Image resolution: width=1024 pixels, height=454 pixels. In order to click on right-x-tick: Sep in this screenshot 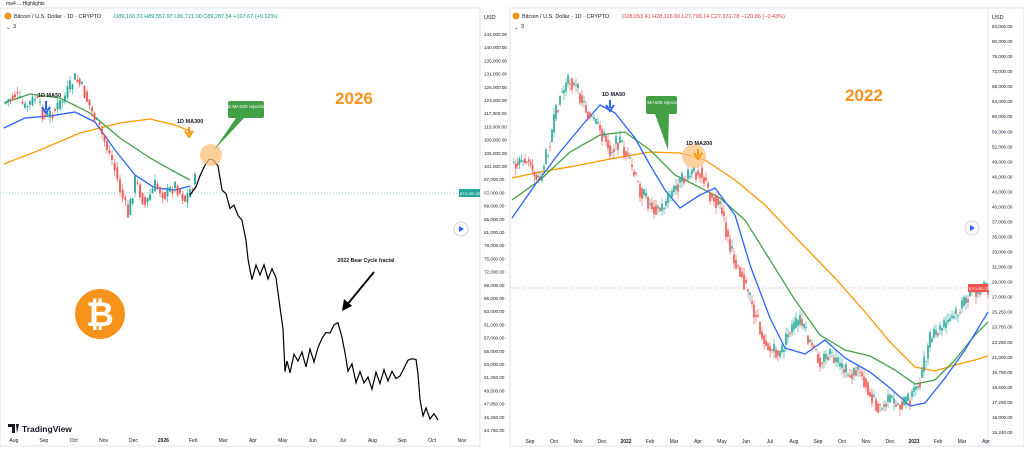, I will do `click(818, 442)`.